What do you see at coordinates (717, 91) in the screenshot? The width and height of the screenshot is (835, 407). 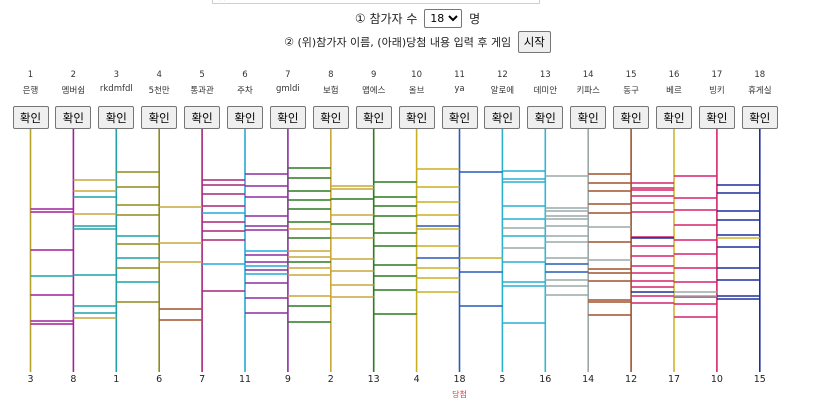 I see `player-name: 빙키` at bounding box center [717, 91].